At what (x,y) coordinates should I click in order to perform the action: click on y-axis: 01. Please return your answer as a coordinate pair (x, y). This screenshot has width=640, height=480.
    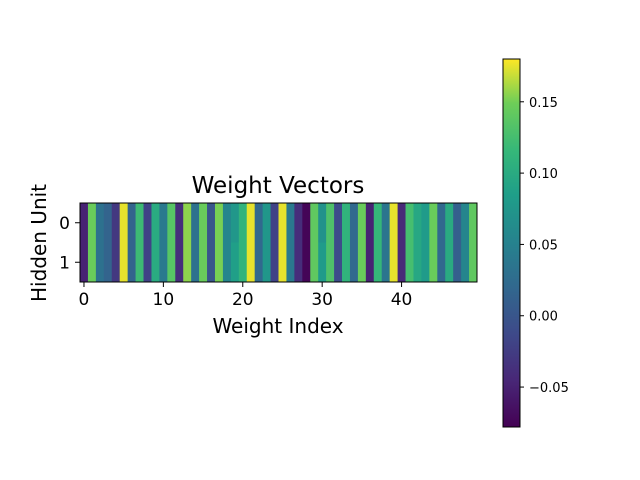
    Looking at the image, I should click on (69, 243).